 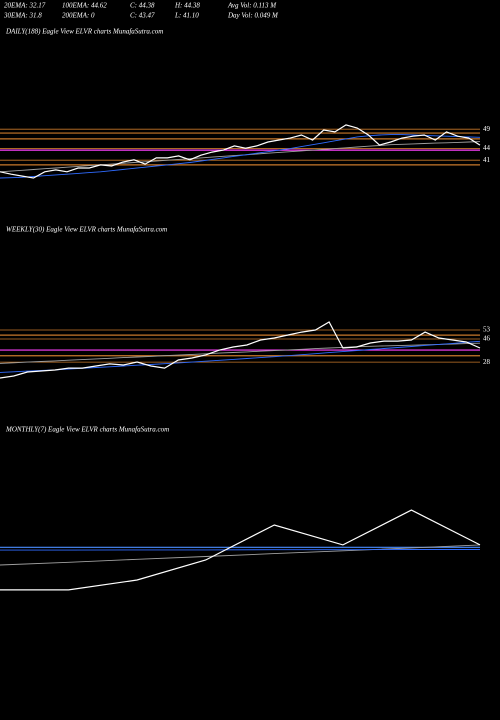 I want to click on y-tick-label: 28, so click(x=487, y=362).